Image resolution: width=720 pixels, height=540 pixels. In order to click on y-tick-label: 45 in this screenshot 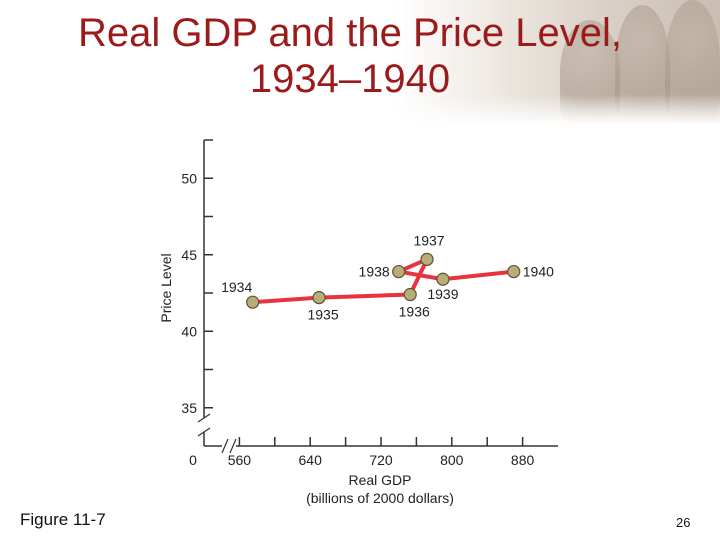, I will do `click(189, 255)`.